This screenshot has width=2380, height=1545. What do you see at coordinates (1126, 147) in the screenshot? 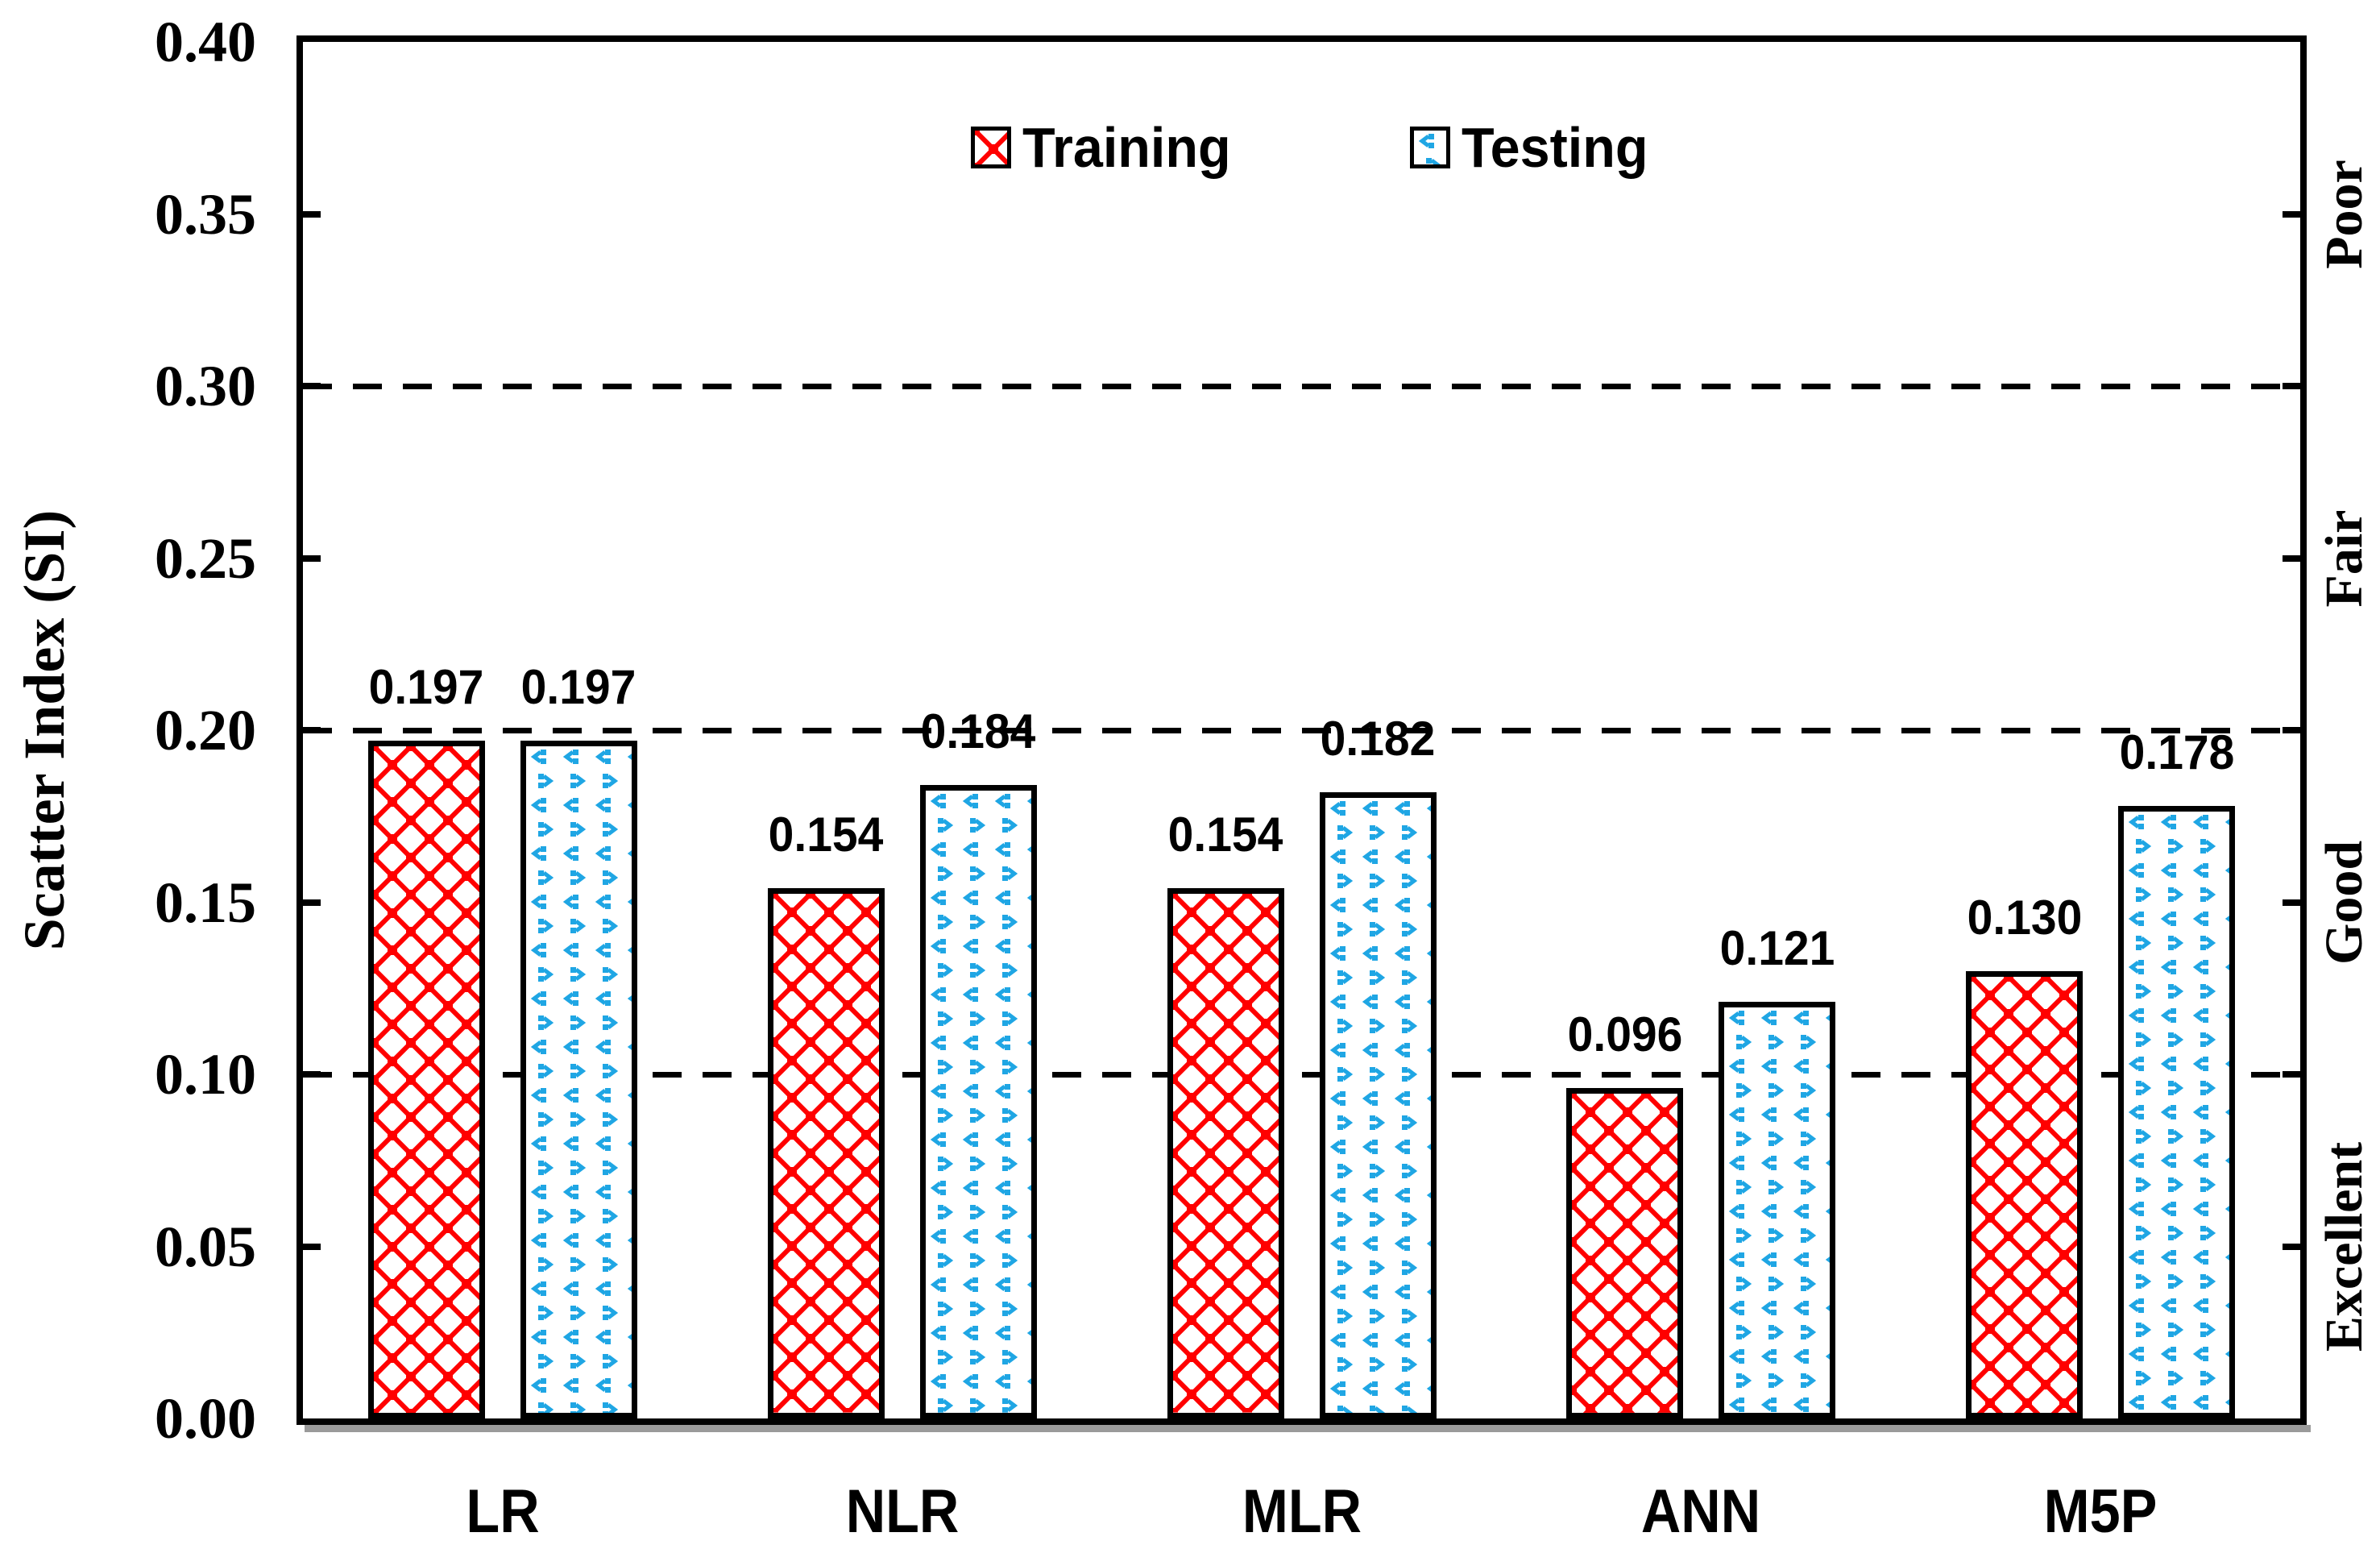
I see `legend-label-training: Training` at bounding box center [1126, 147].